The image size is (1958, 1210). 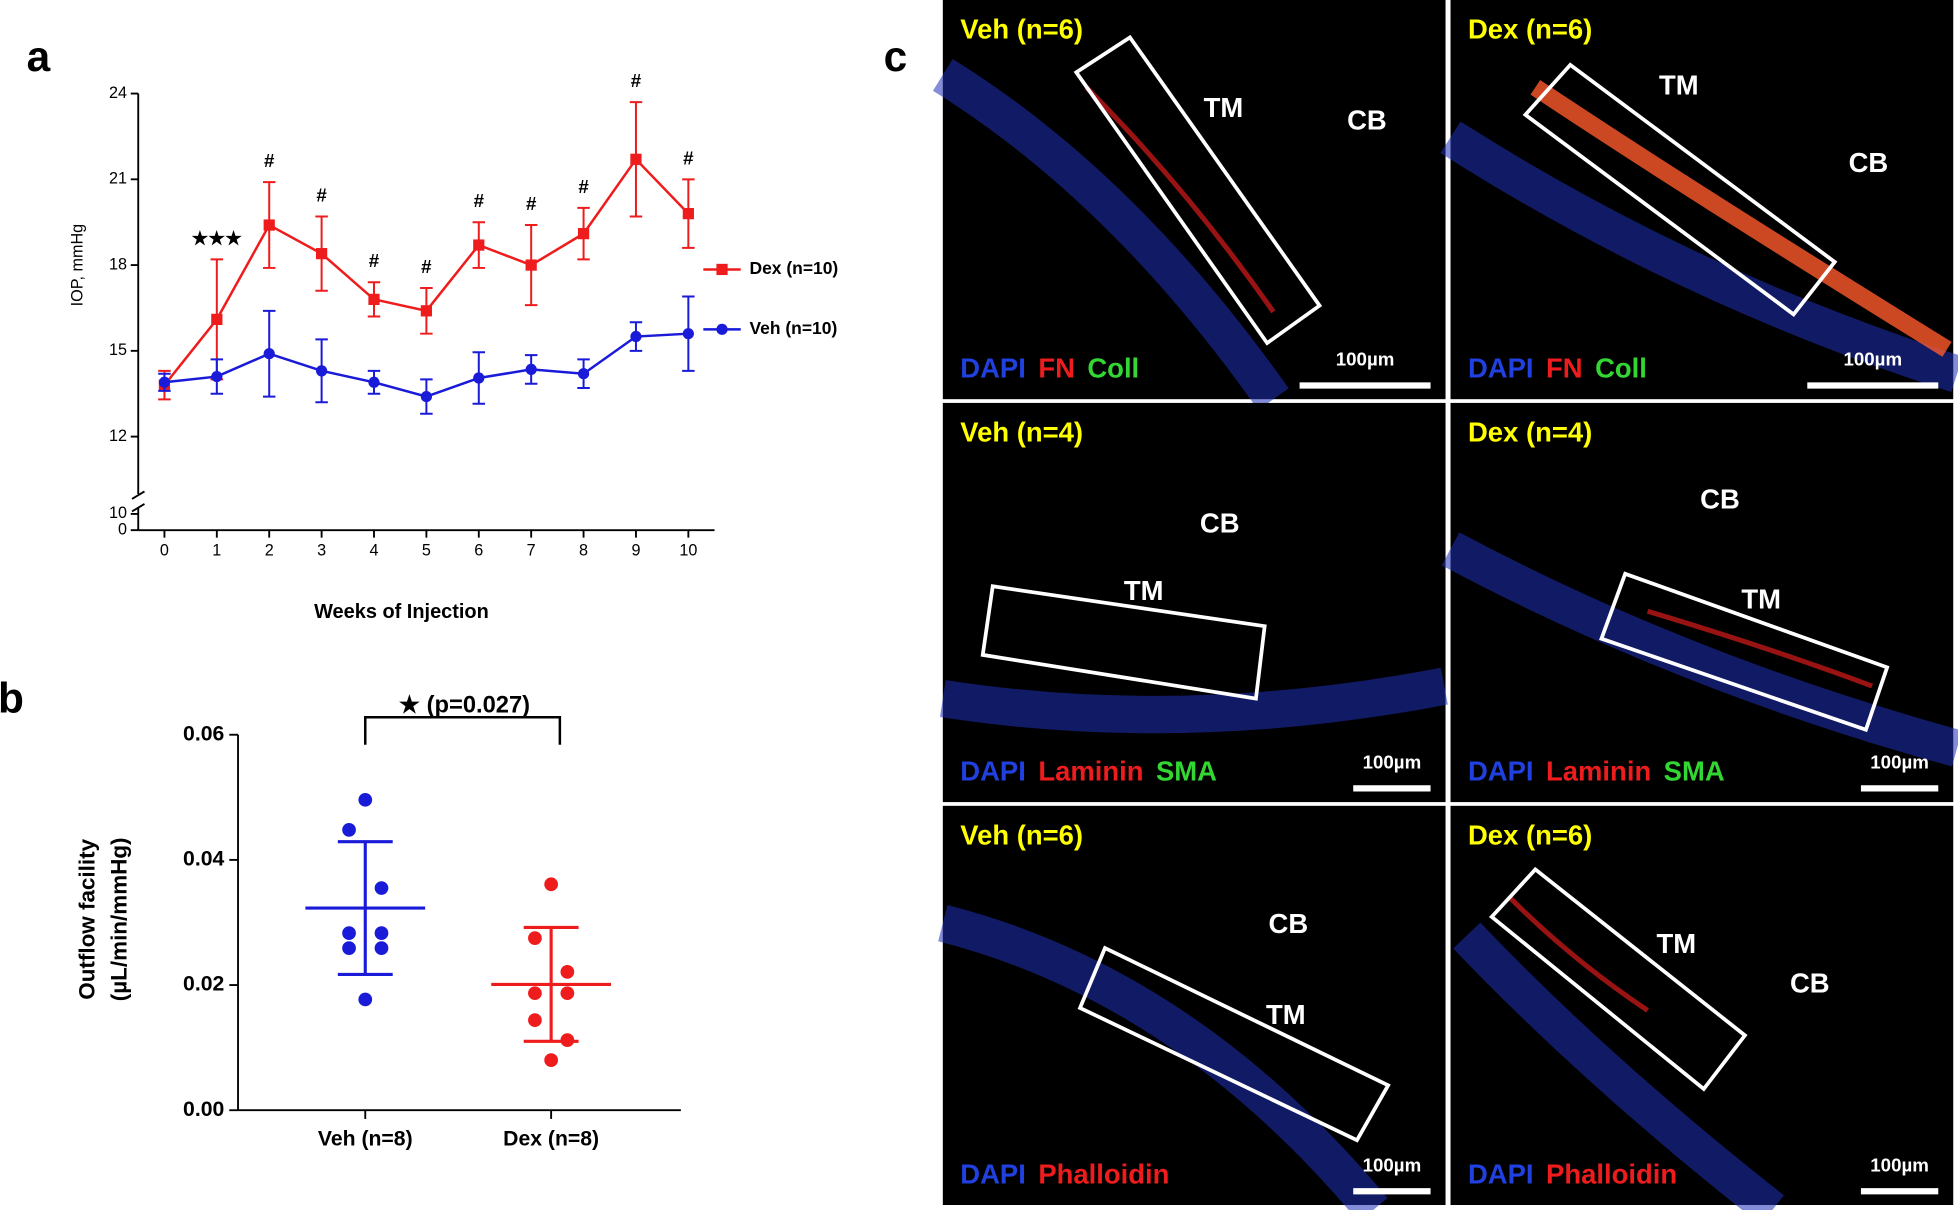 I want to click on x-tick-label: 5, so click(x=426, y=551).